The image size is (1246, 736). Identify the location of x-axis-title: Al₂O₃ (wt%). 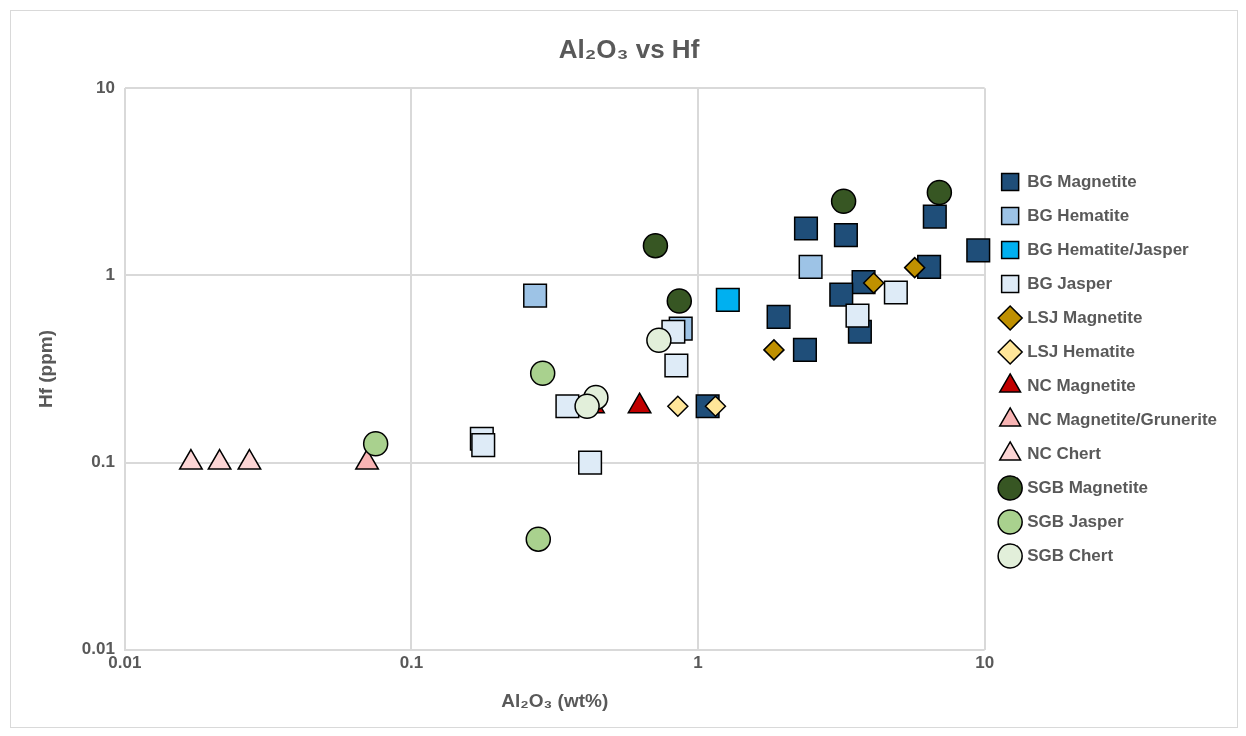
(555, 700).